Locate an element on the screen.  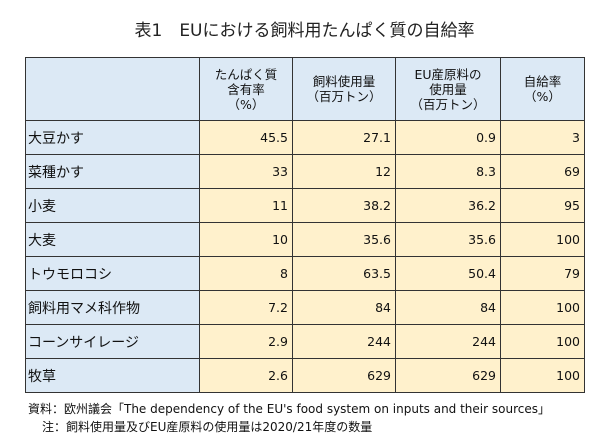
row-label: 大麦 is located at coordinates (112, 239).